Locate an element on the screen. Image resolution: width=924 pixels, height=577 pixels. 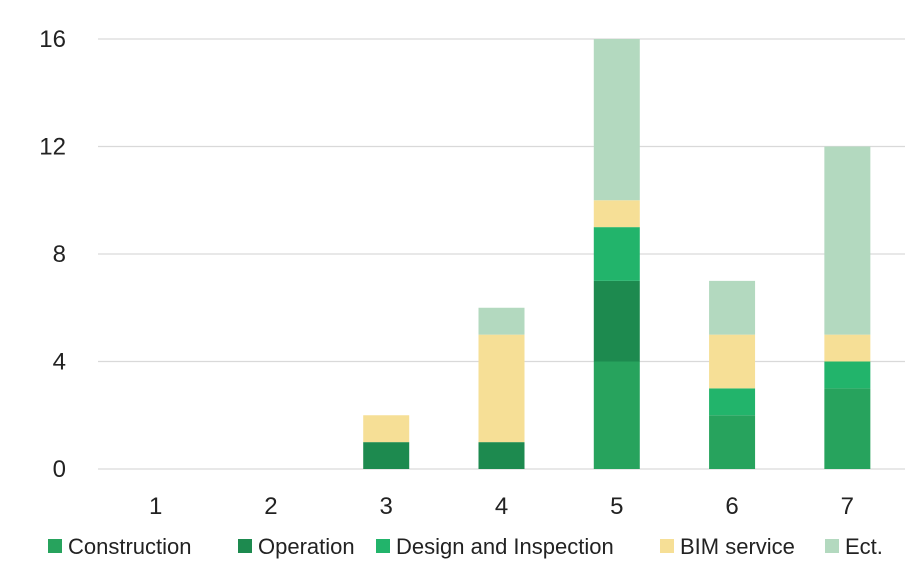
legend-label: Construction is located at coordinates (130, 546).